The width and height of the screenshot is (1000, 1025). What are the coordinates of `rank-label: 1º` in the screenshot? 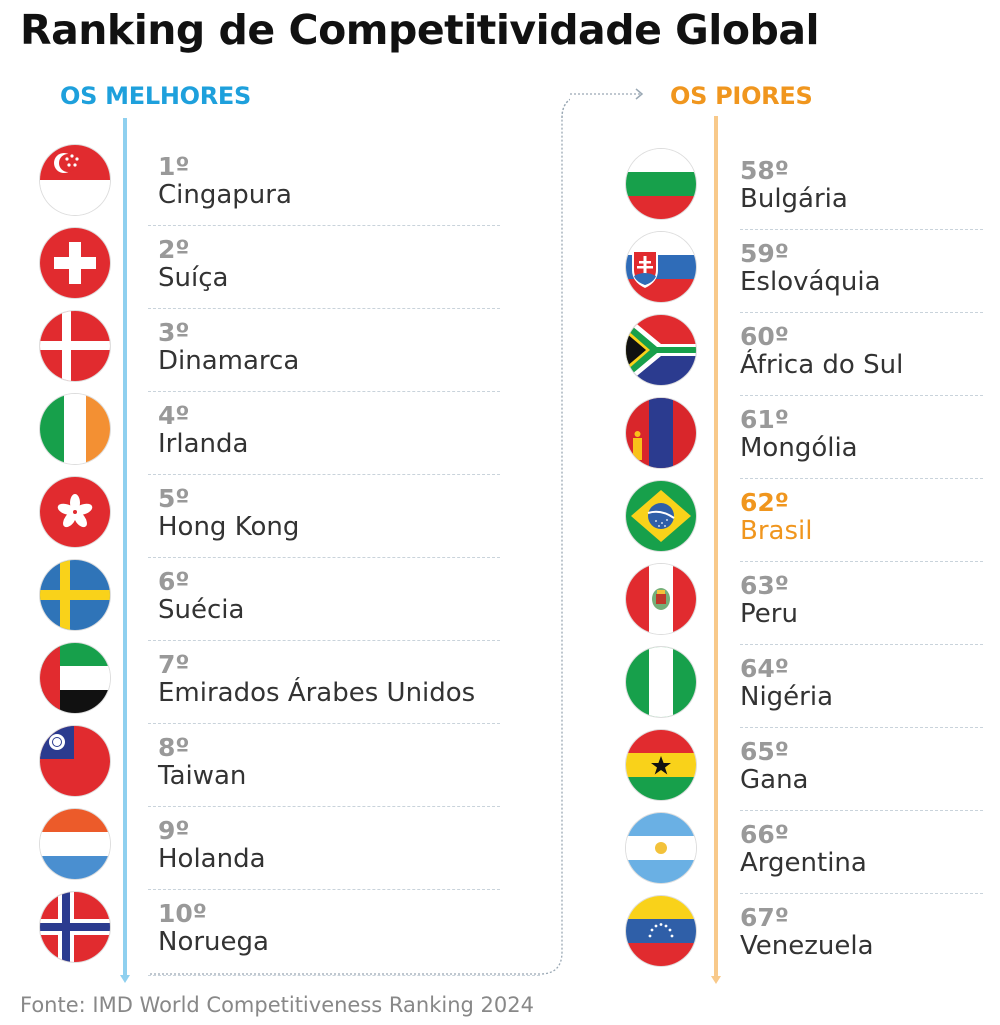 It's located at (174, 166).